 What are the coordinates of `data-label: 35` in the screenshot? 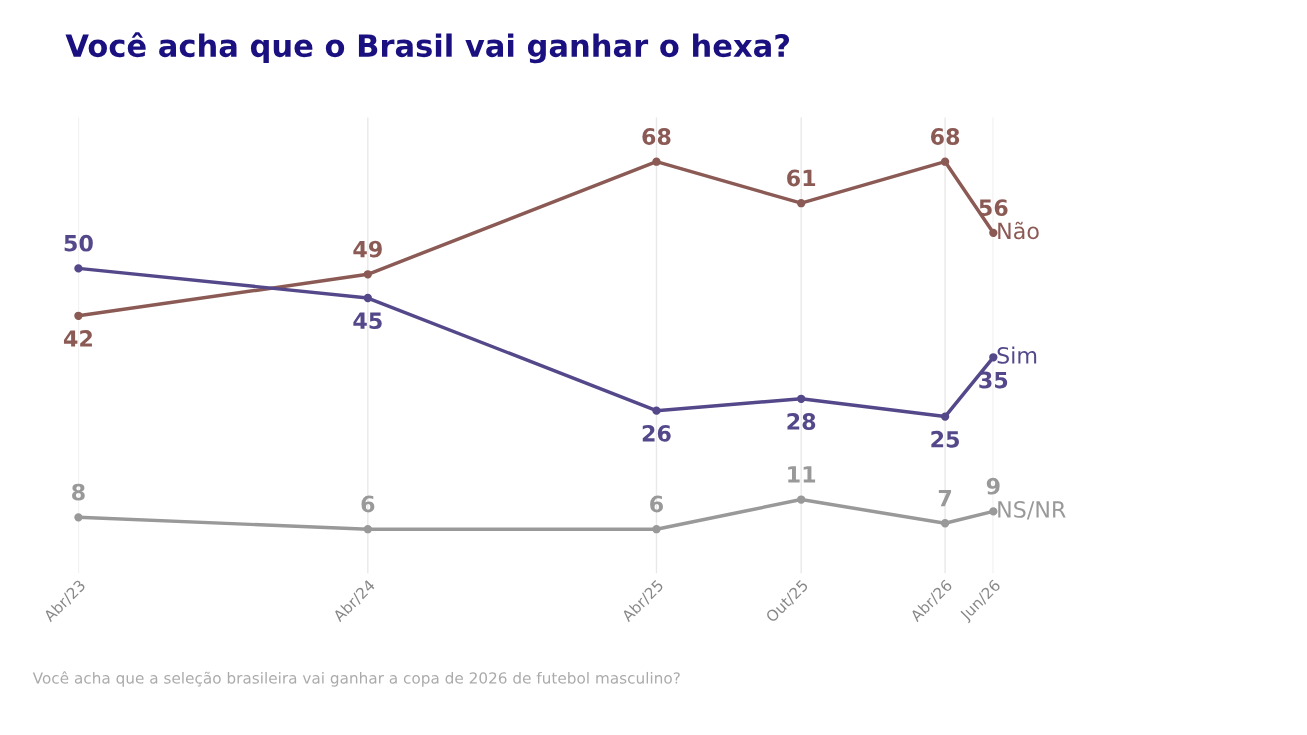 It's located at (993, 380).